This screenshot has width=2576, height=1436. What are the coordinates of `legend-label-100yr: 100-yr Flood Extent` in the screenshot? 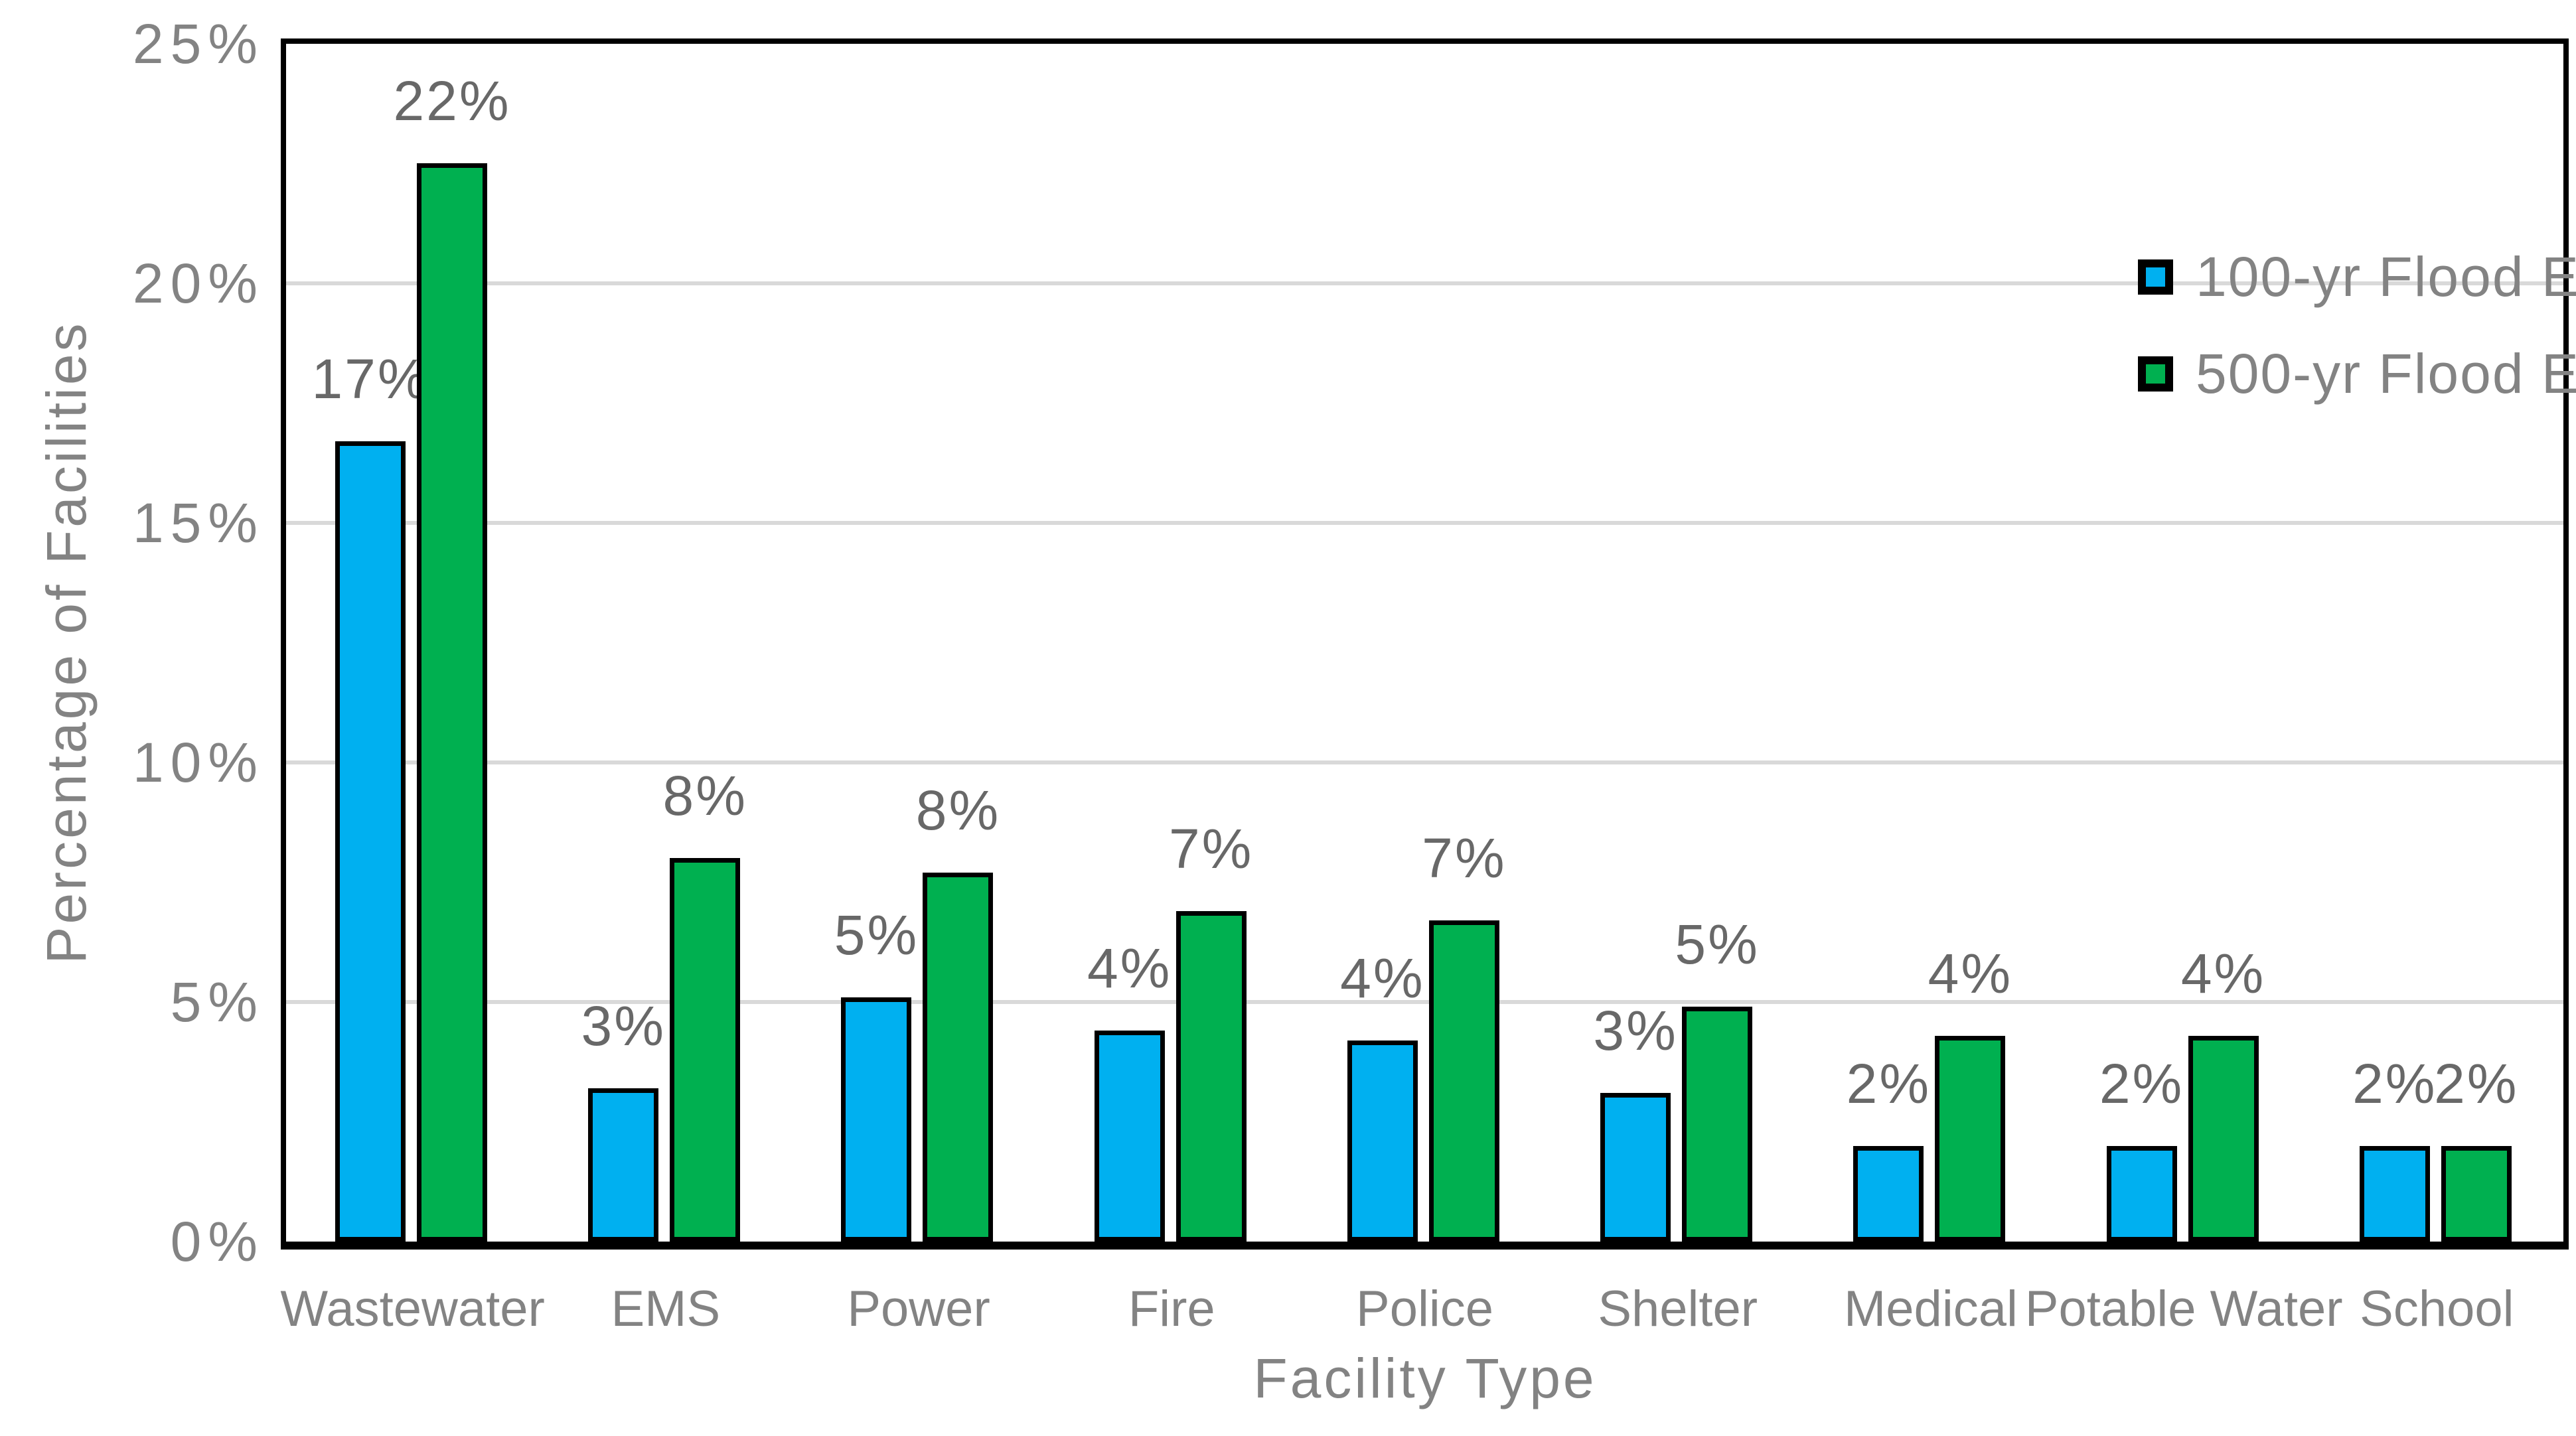 It's located at (2386, 276).